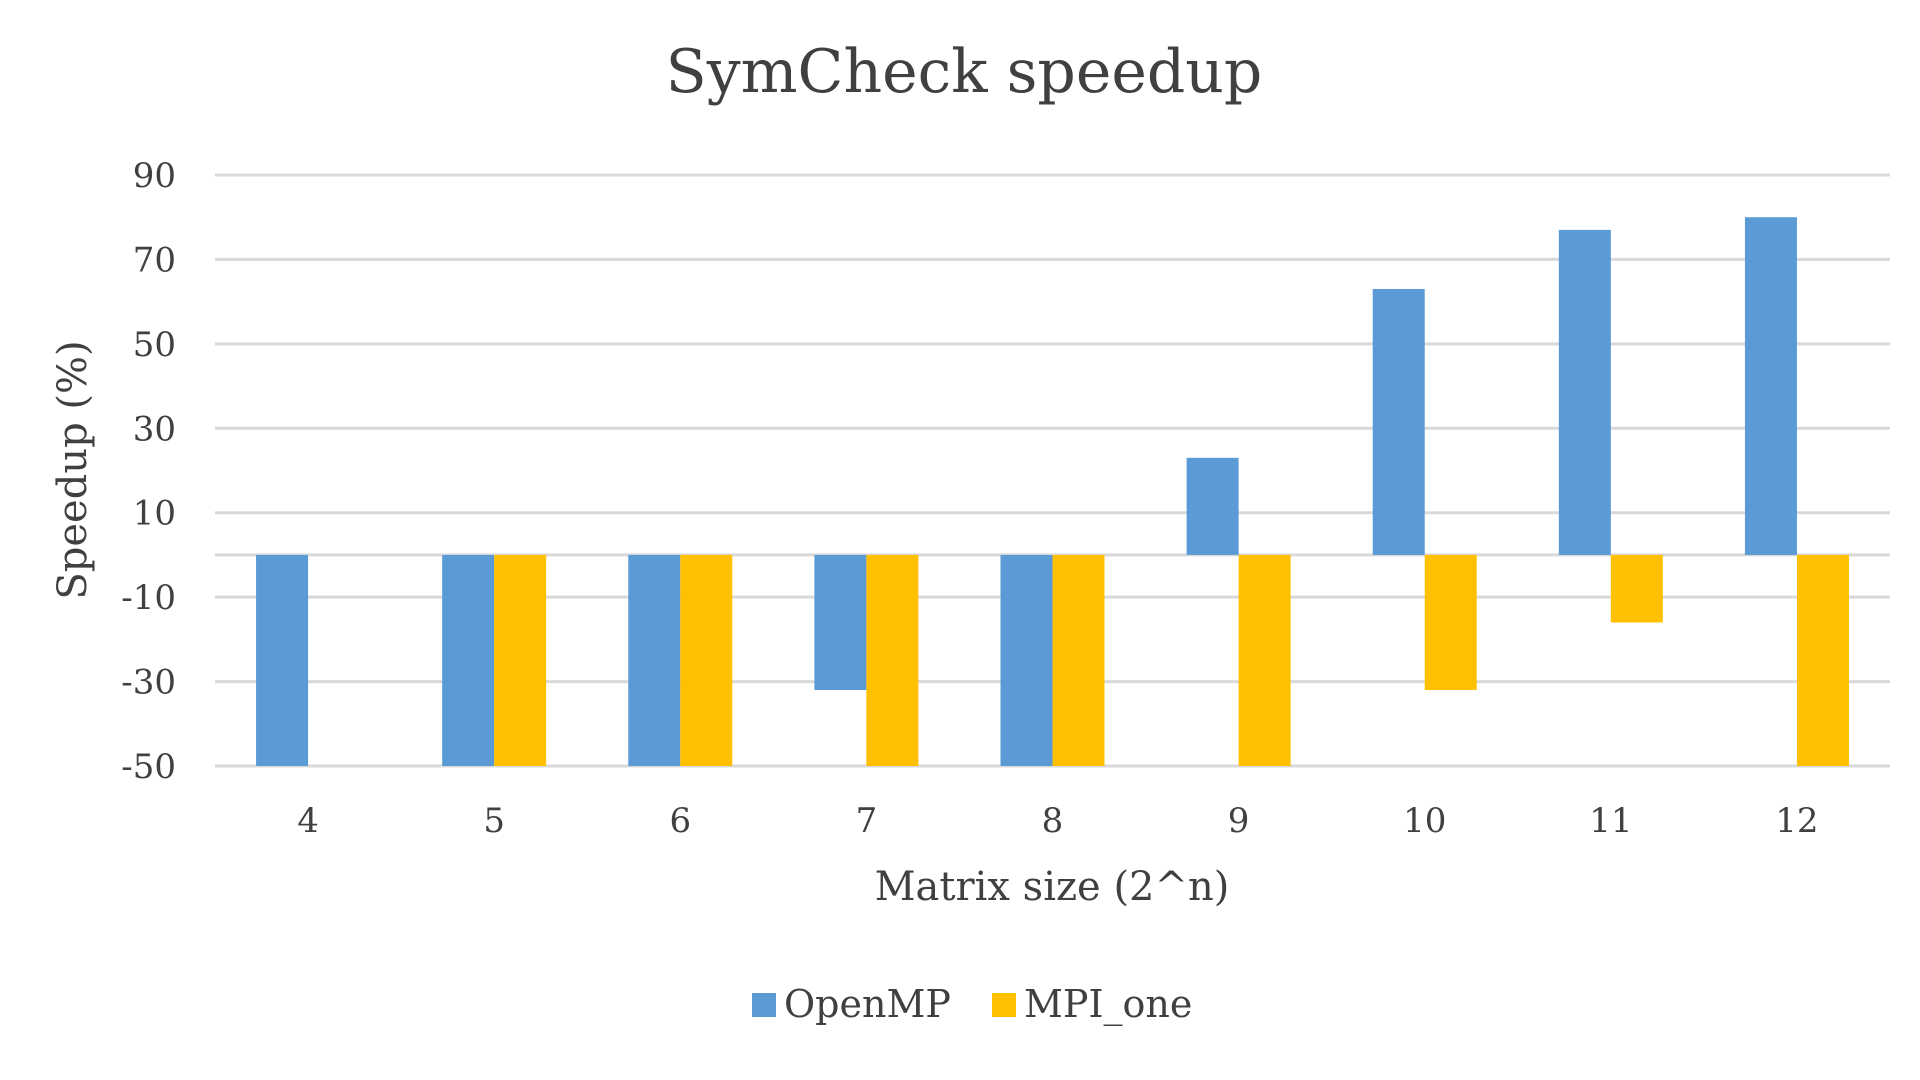 The height and width of the screenshot is (1080, 1920). What do you see at coordinates (1239, 821) in the screenshot?
I see `x-tick-label: 9` at bounding box center [1239, 821].